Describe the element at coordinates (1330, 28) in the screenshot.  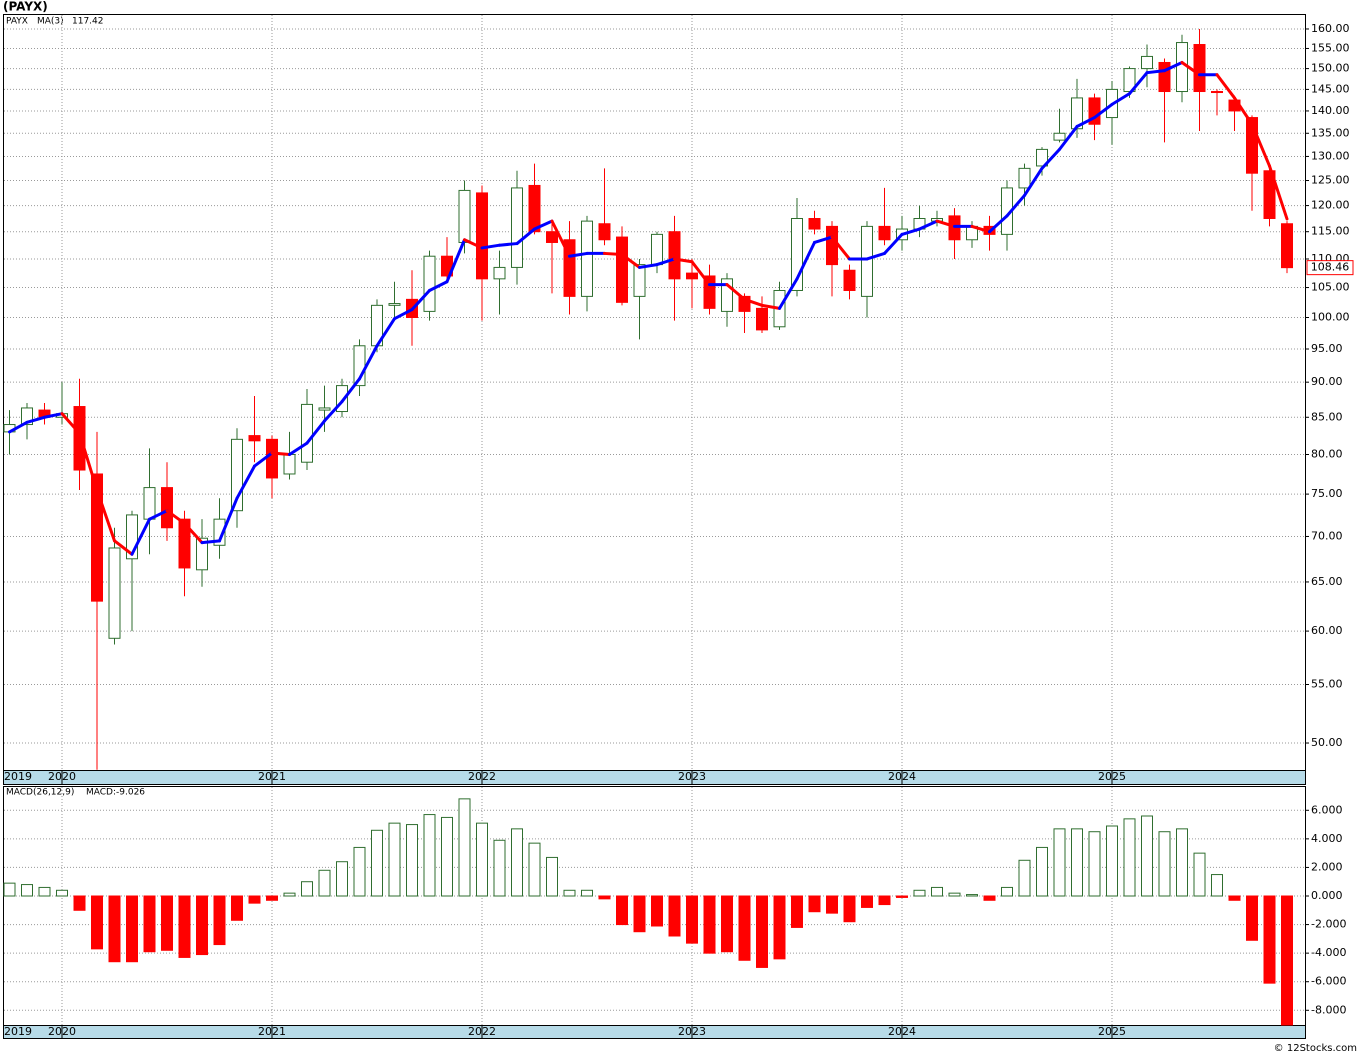
I see `y-tick-label: 160.00` at that location.